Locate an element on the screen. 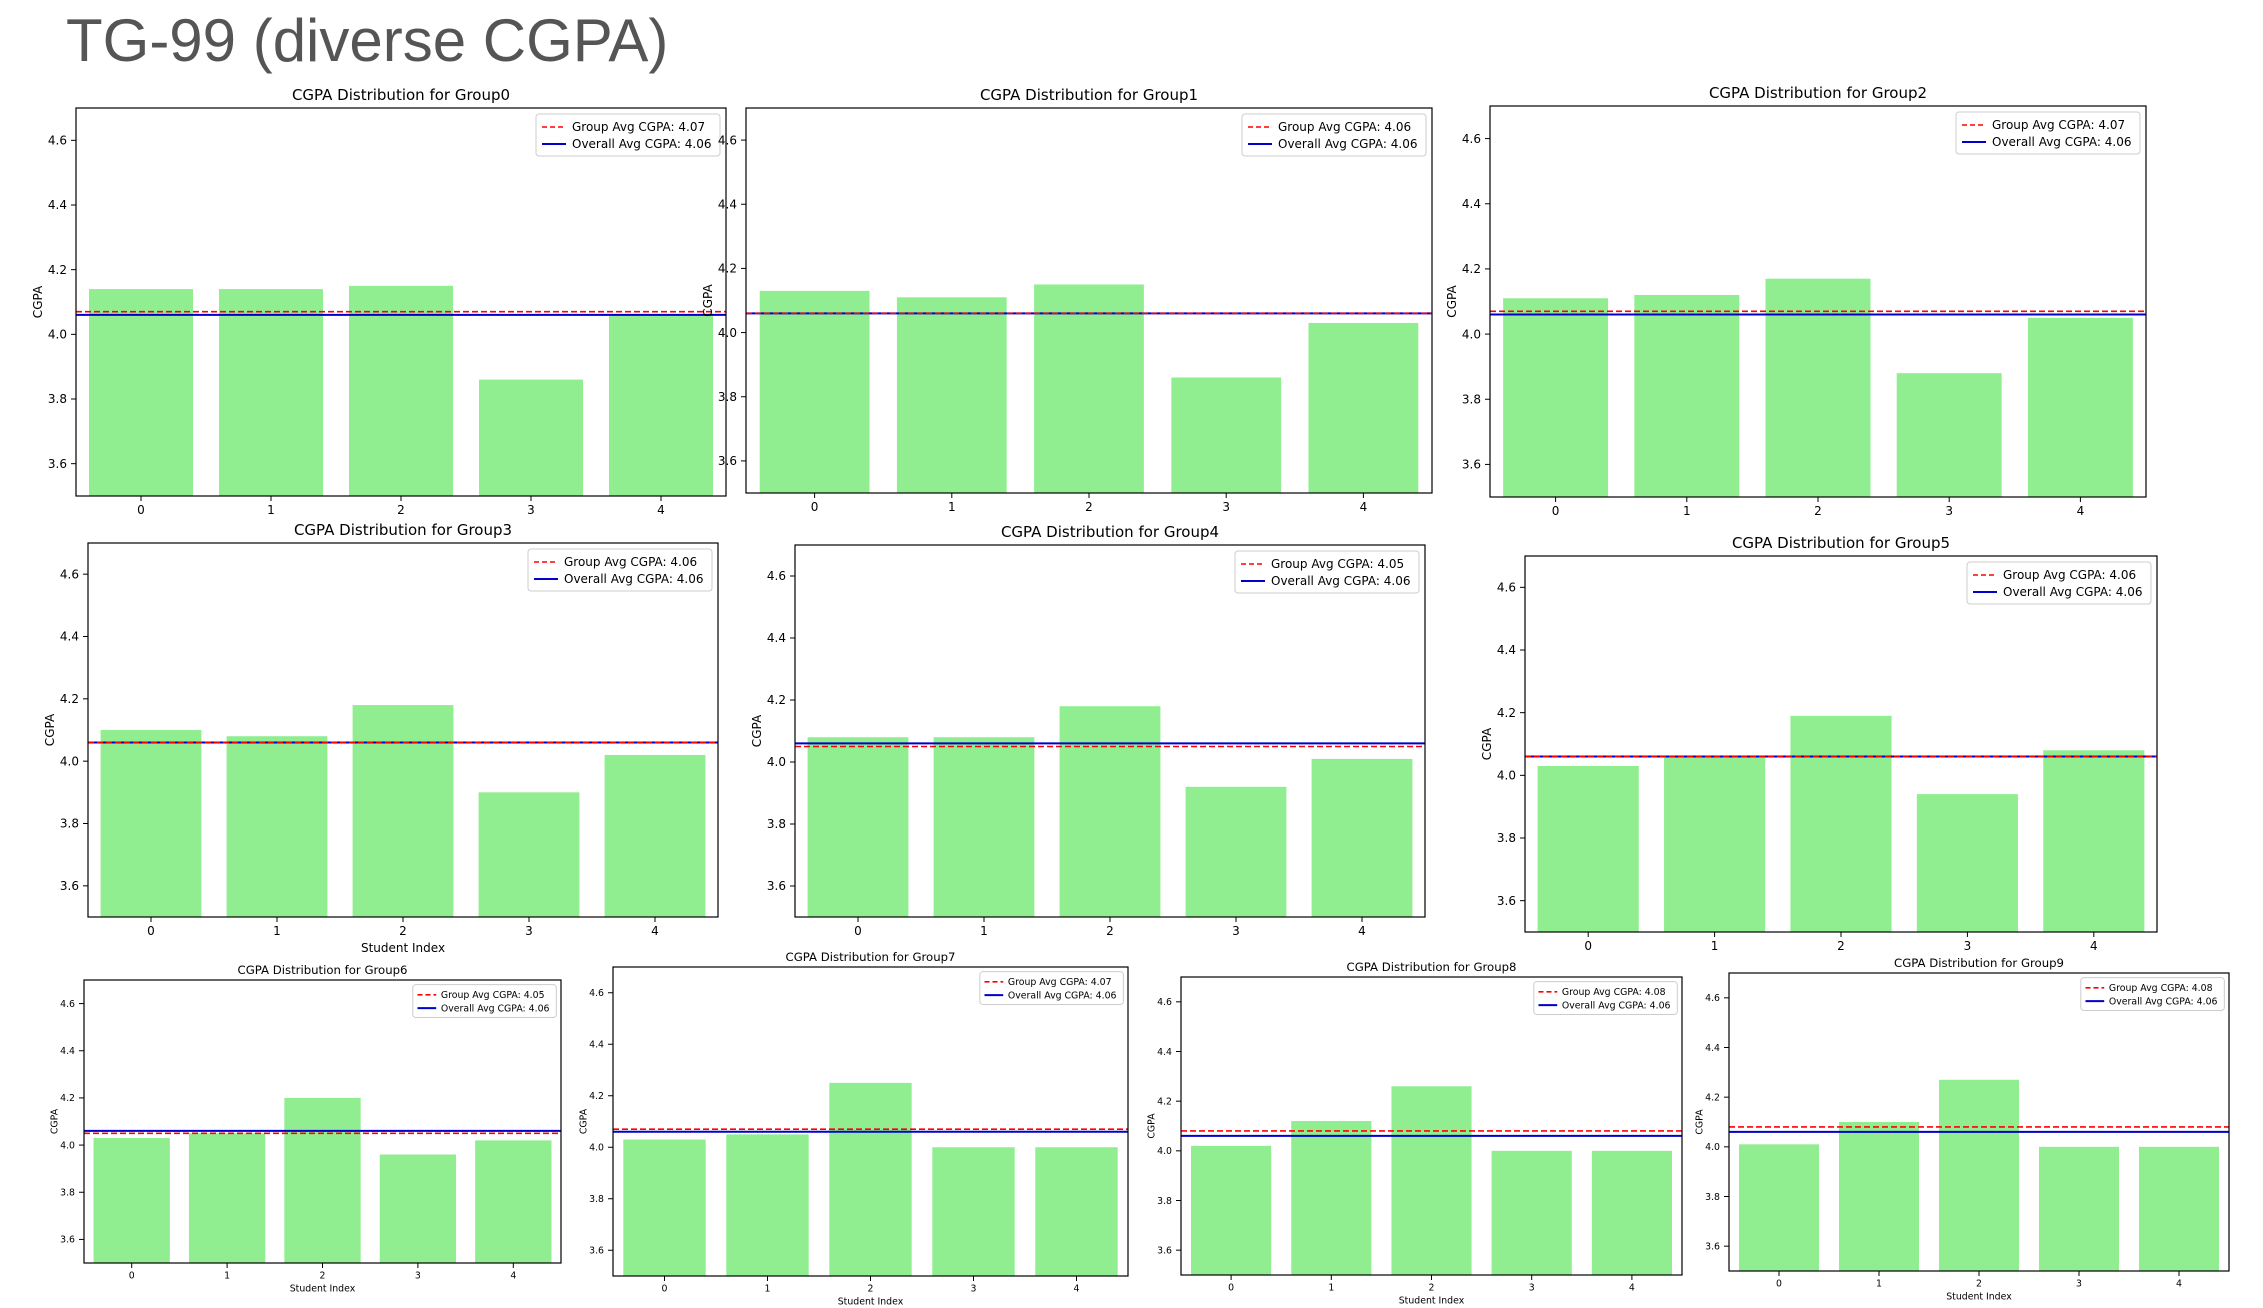 The height and width of the screenshot is (1308, 2263). chart-title: CGPA Distribution for Group1 is located at coordinates (1089, 95).